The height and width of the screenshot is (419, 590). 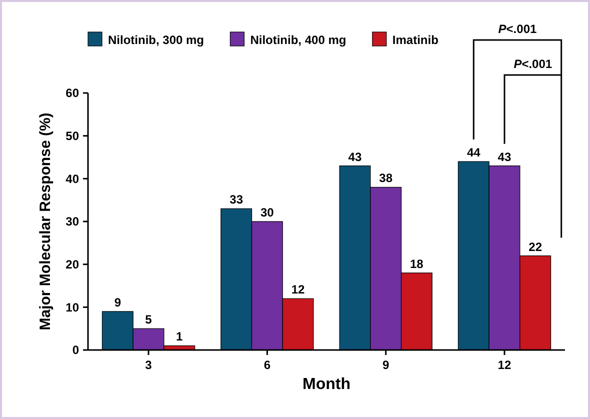 What do you see at coordinates (180, 337) in the screenshot?
I see `data-label: 1` at bounding box center [180, 337].